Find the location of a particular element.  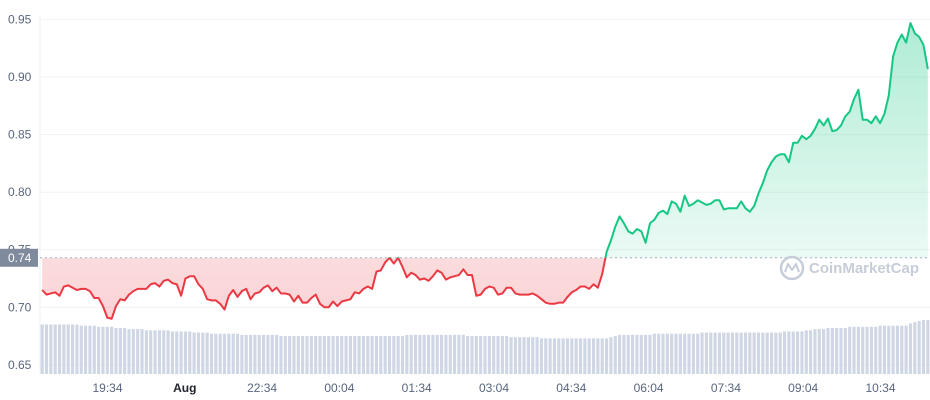

reference-price-tag: 0.74 is located at coordinates (19, 257).